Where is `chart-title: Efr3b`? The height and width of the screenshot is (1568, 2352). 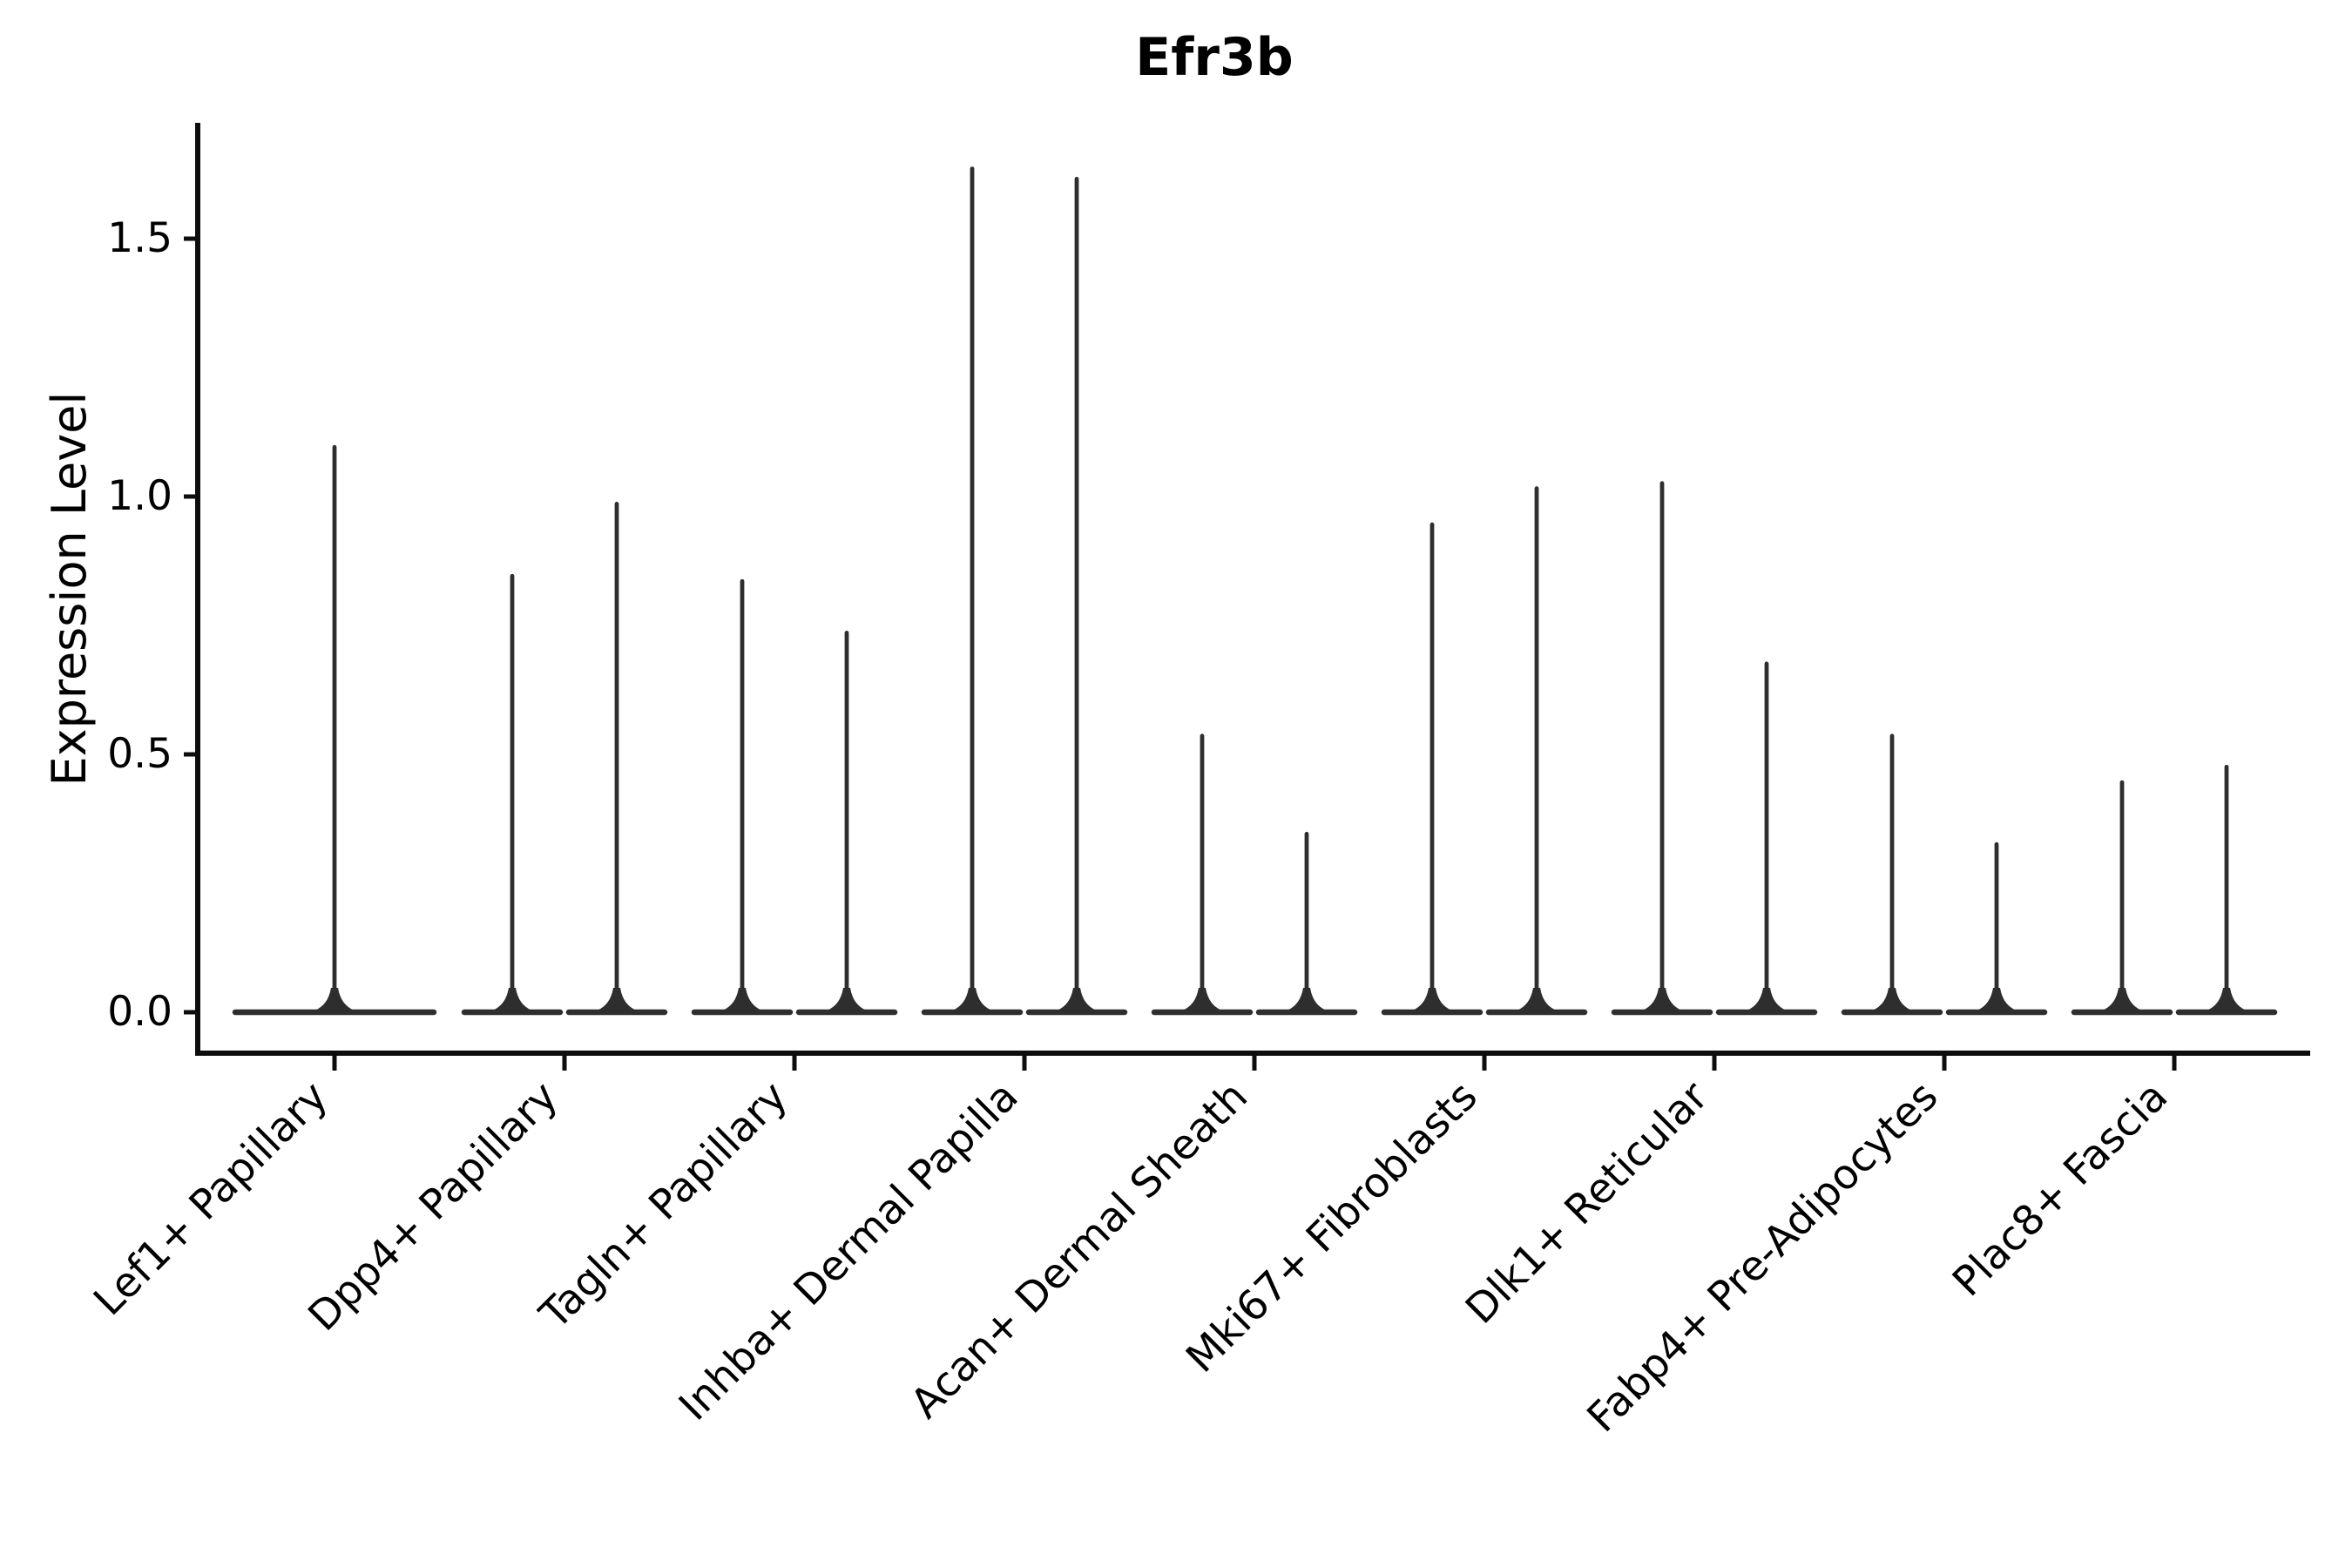 chart-title: Efr3b is located at coordinates (1214, 58).